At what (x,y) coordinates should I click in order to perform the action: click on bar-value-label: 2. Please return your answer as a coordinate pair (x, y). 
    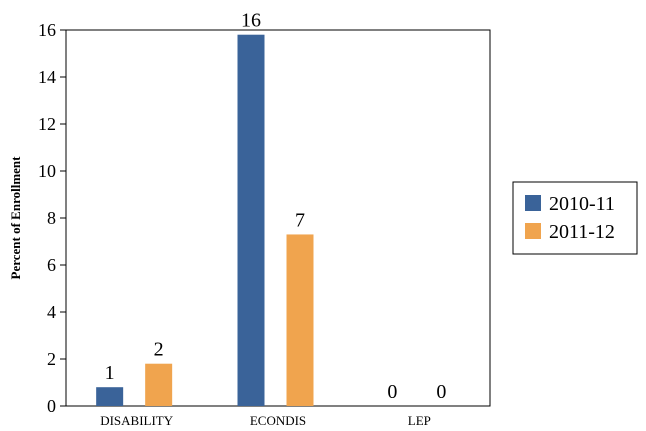
    Looking at the image, I should click on (159, 350).